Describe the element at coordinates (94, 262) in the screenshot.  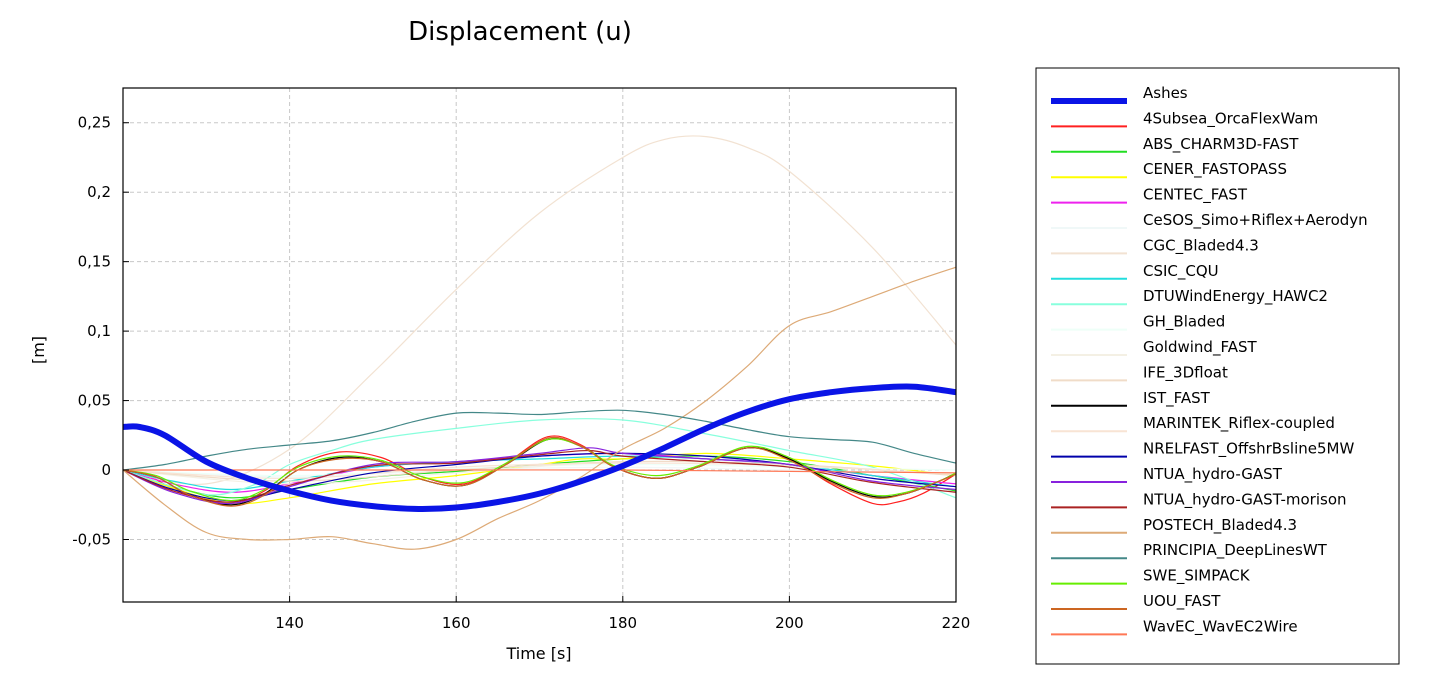
I see `y-tick-label: 0,15` at that location.